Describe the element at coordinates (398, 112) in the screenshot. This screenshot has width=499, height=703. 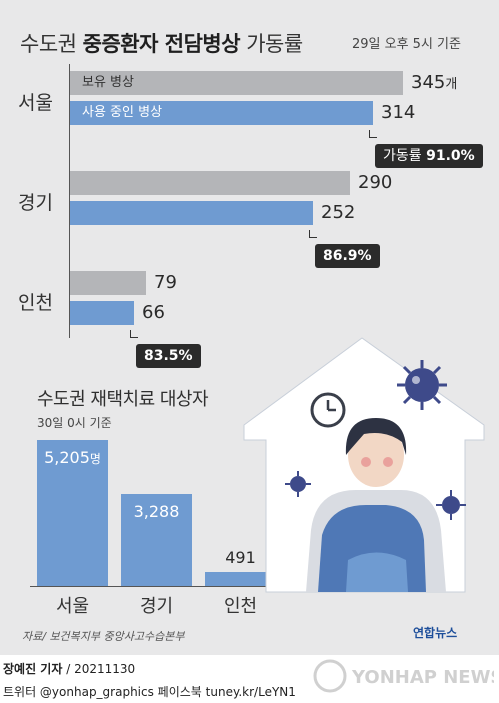
I see `bar-value: 314` at that location.